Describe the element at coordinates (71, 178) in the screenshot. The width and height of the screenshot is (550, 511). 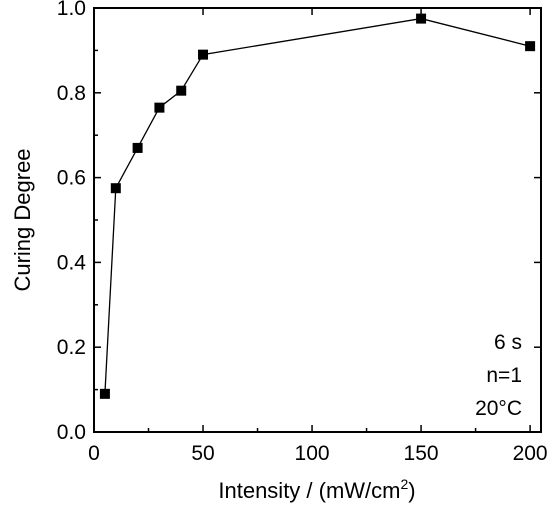
I see `y-tick-label: 0.6` at that location.